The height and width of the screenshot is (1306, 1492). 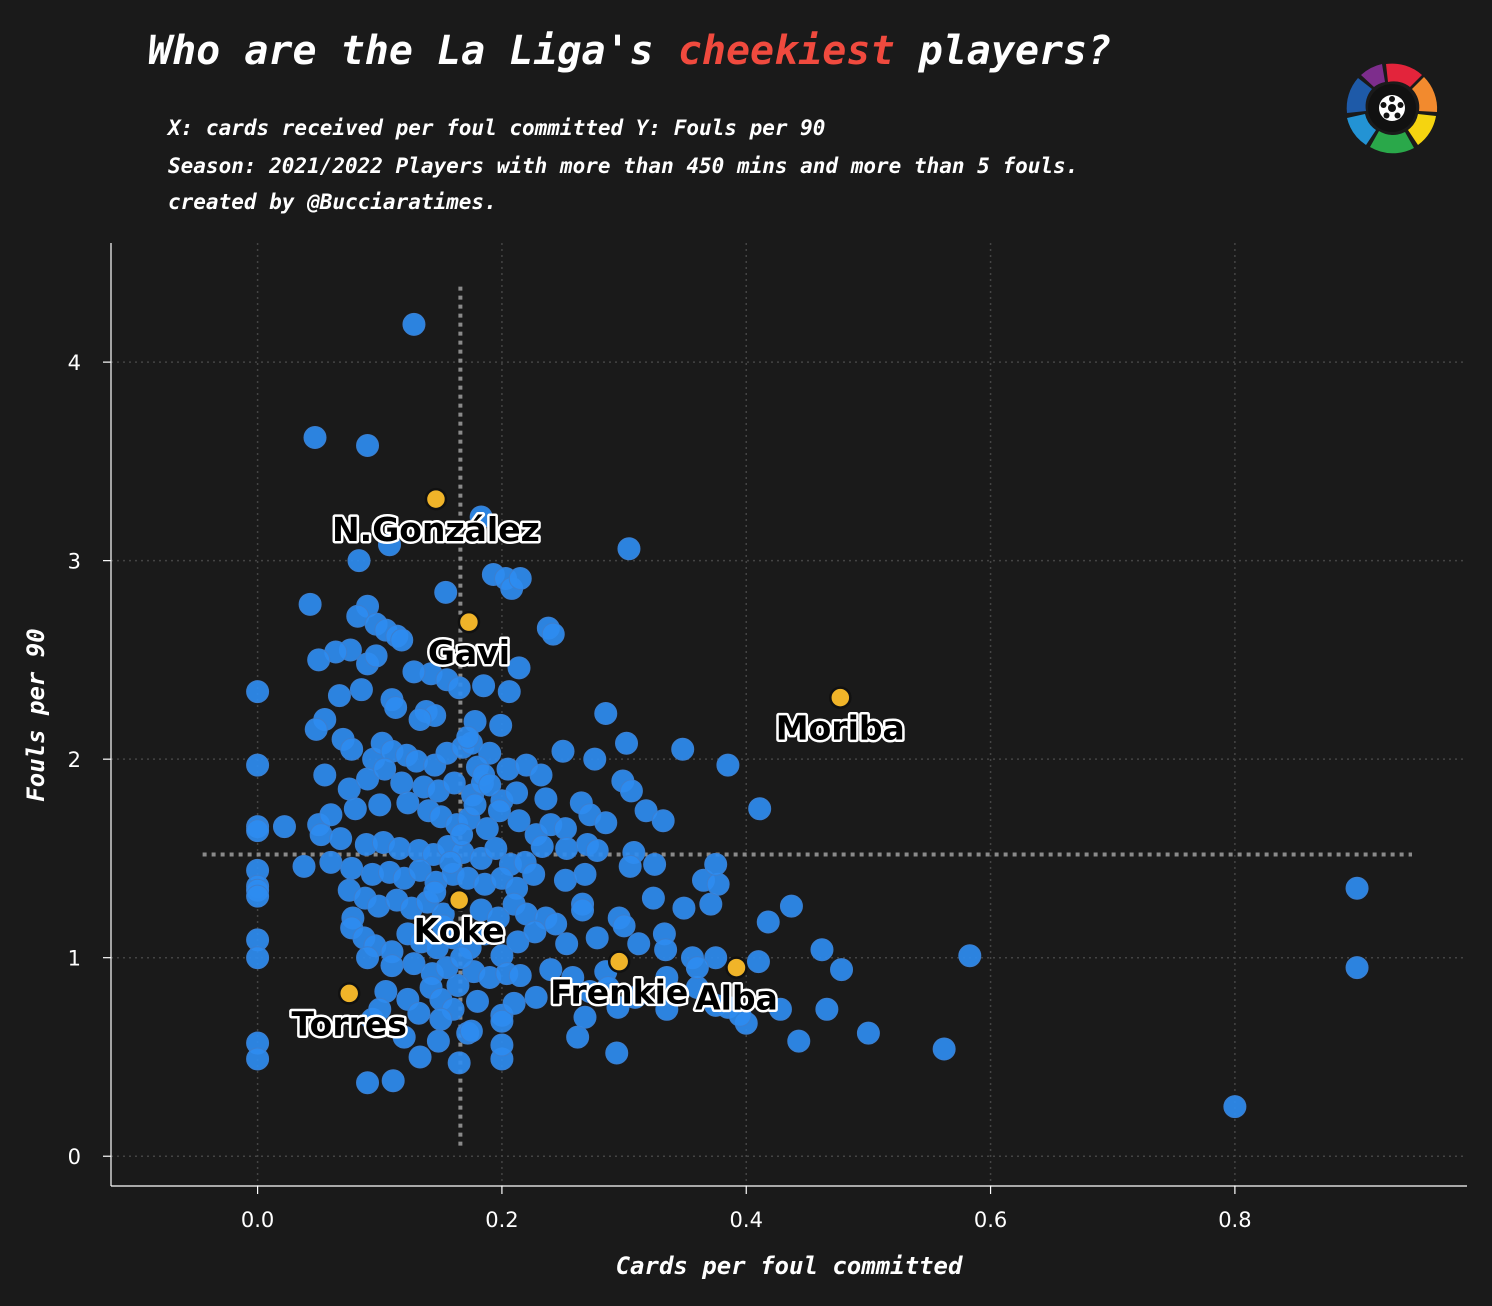 What do you see at coordinates (74, 363) in the screenshot?
I see `y-tick-label: 4` at bounding box center [74, 363].